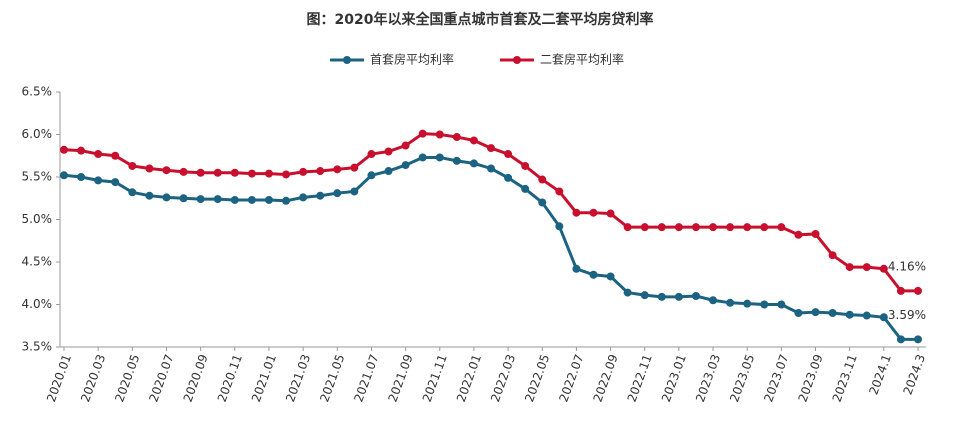  I want to click on chart-title: 图：2020年以来全国重点城市首套及二套平均房贷利率, so click(480, 19).